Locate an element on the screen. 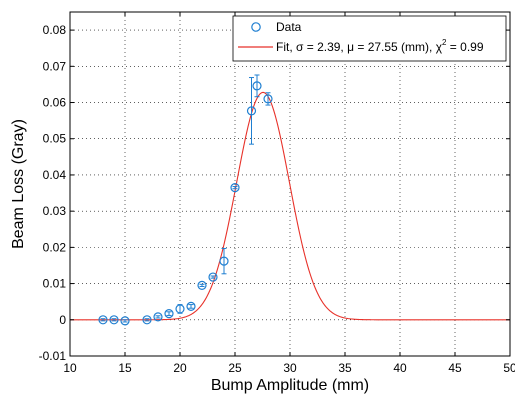 The width and height of the screenshot is (515, 394). x-tick-label: 10 is located at coordinates (70, 368).